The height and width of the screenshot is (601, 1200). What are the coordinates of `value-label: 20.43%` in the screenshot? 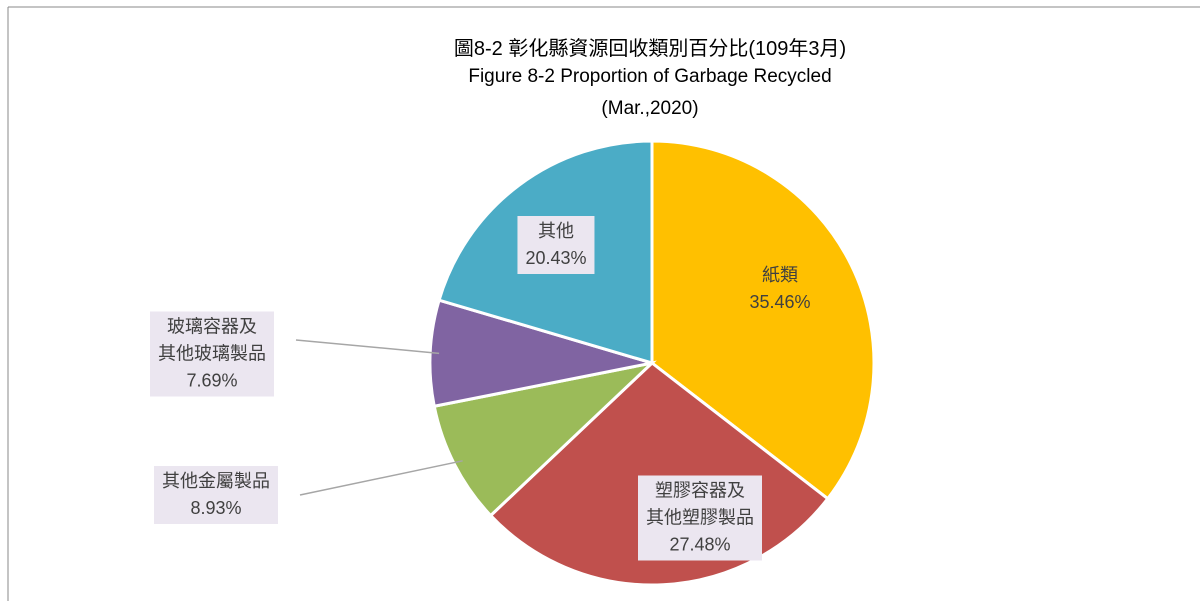 It's located at (556, 258).